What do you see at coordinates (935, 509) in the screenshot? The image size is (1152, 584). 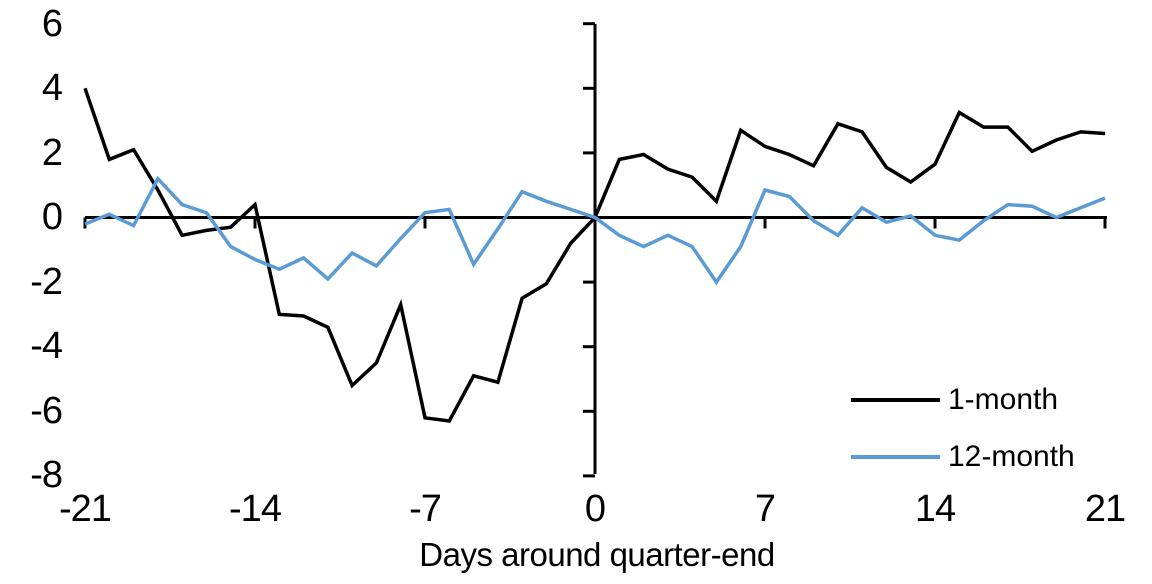 I see `x-tick-label: 14` at bounding box center [935, 509].